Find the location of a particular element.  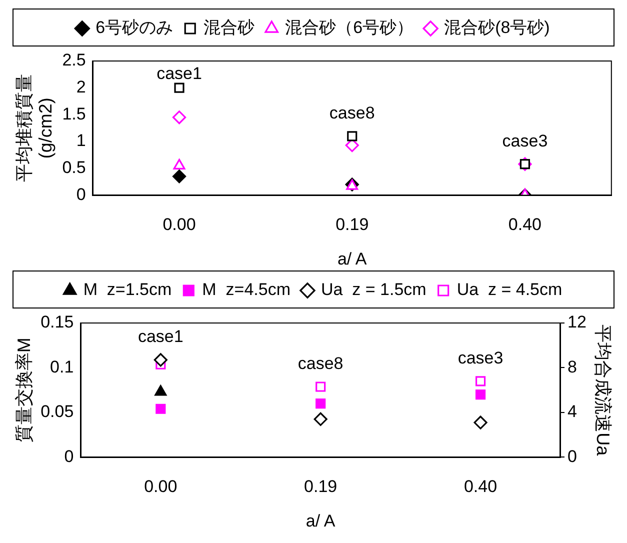

legend-label: 6号砂のみ is located at coordinates (135, 28).